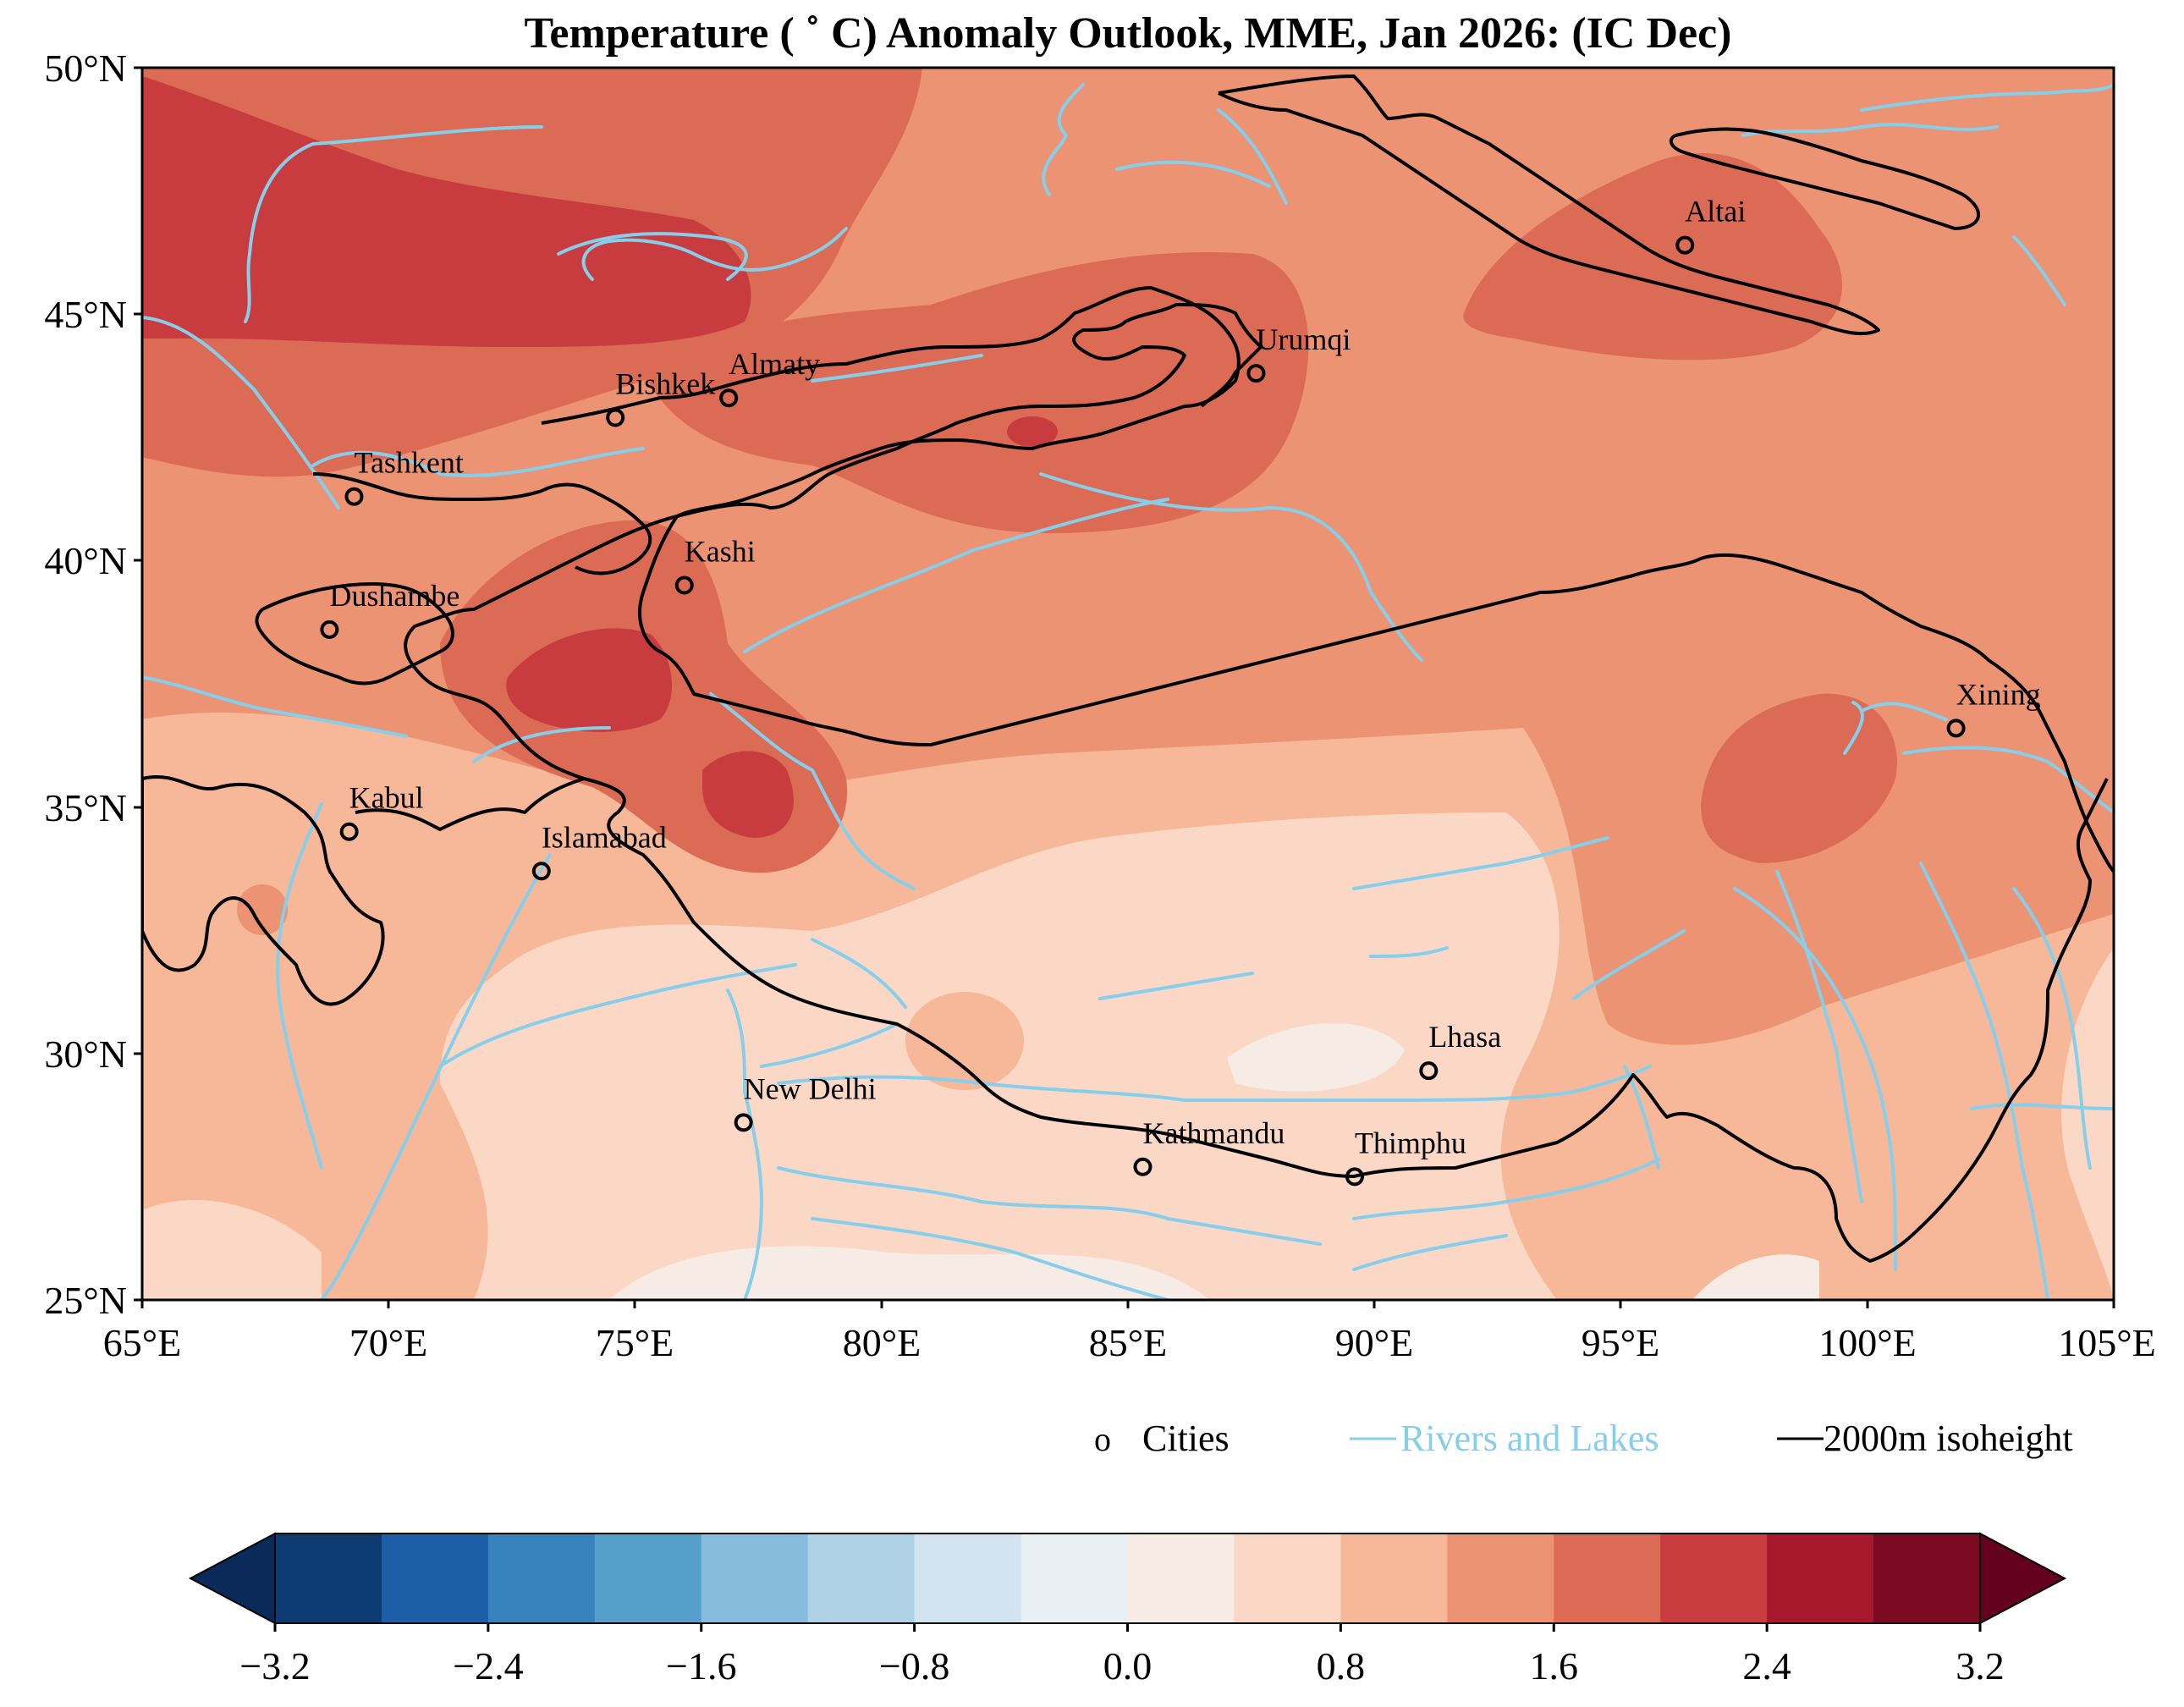  Describe the element at coordinates (394, 596) in the screenshot. I see `city-label: Dushambe` at that location.